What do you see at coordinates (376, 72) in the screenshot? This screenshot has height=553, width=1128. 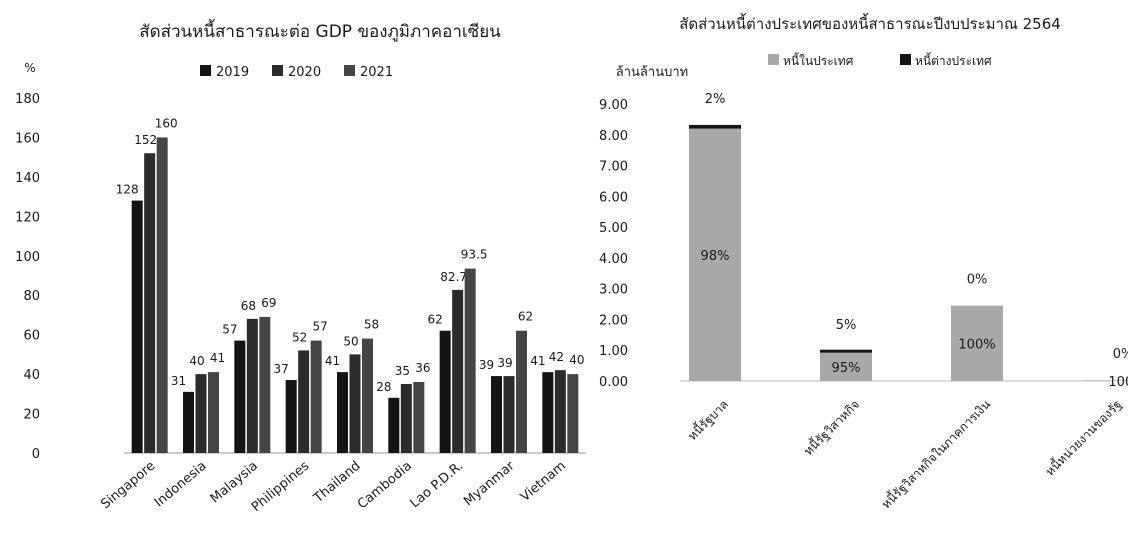 I see `chart1-legend-label: 2021` at bounding box center [376, 72].